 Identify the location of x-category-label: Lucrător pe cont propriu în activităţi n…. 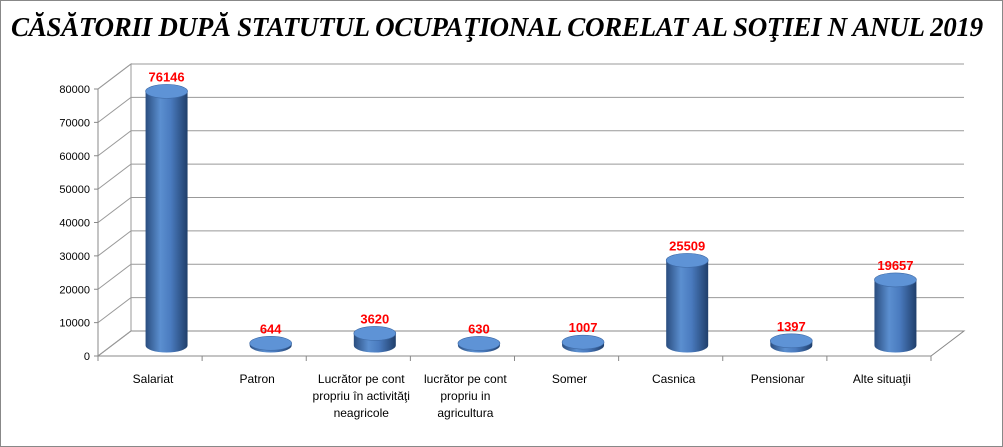
(361, 396).